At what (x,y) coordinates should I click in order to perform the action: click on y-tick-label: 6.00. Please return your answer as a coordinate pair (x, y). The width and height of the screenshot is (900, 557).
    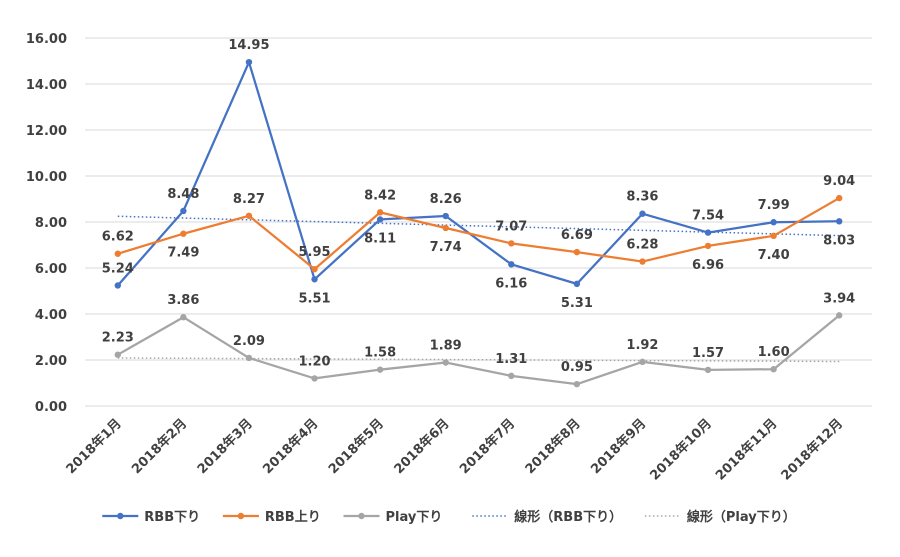
    Looking at the image, I should click on (51, 269).